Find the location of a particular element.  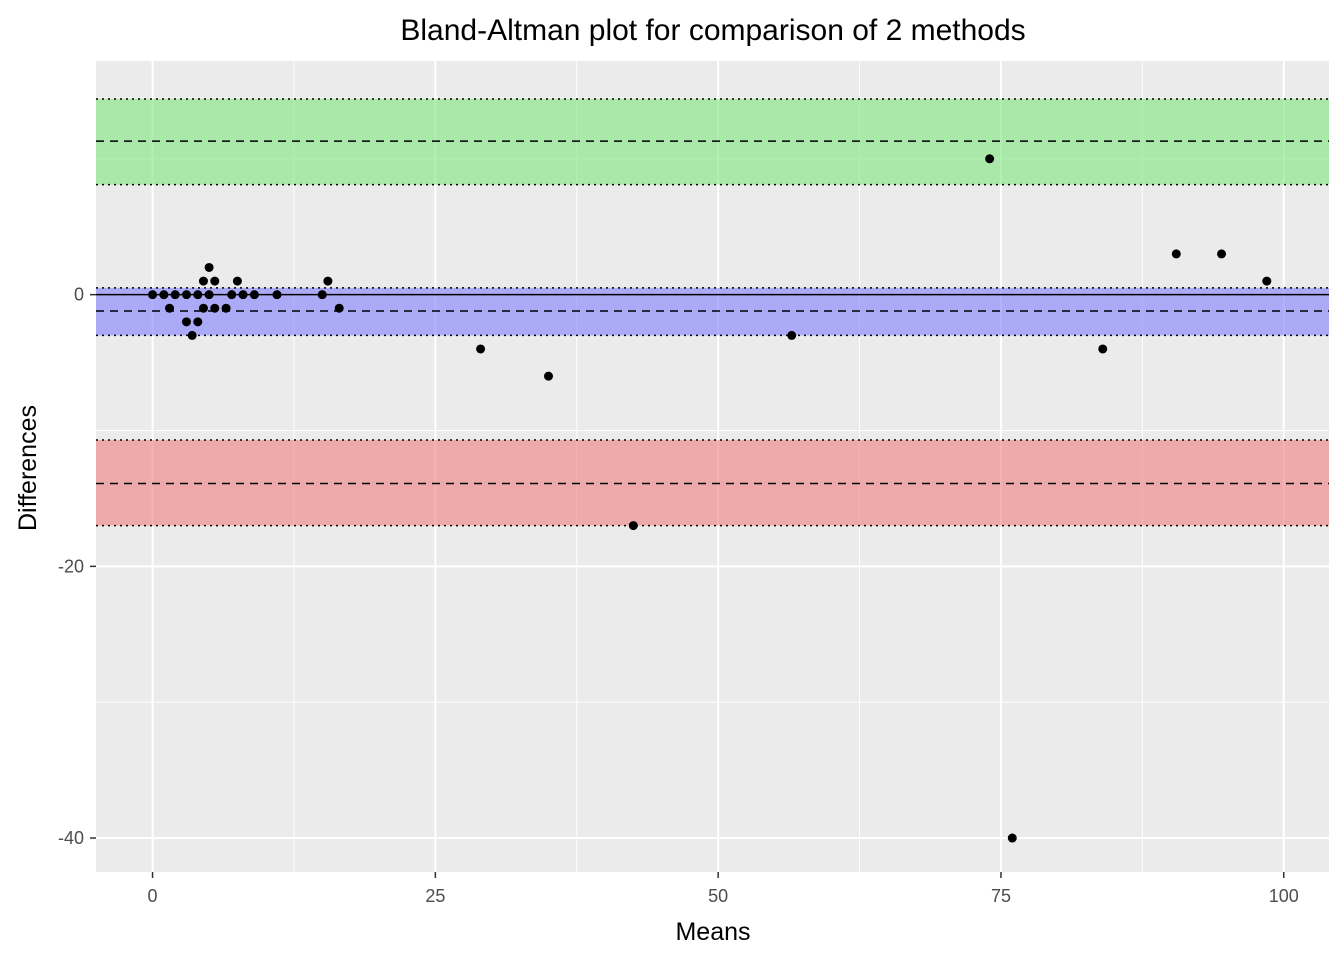

x-tick-label: 100 is located at coordinates (1284, 896).